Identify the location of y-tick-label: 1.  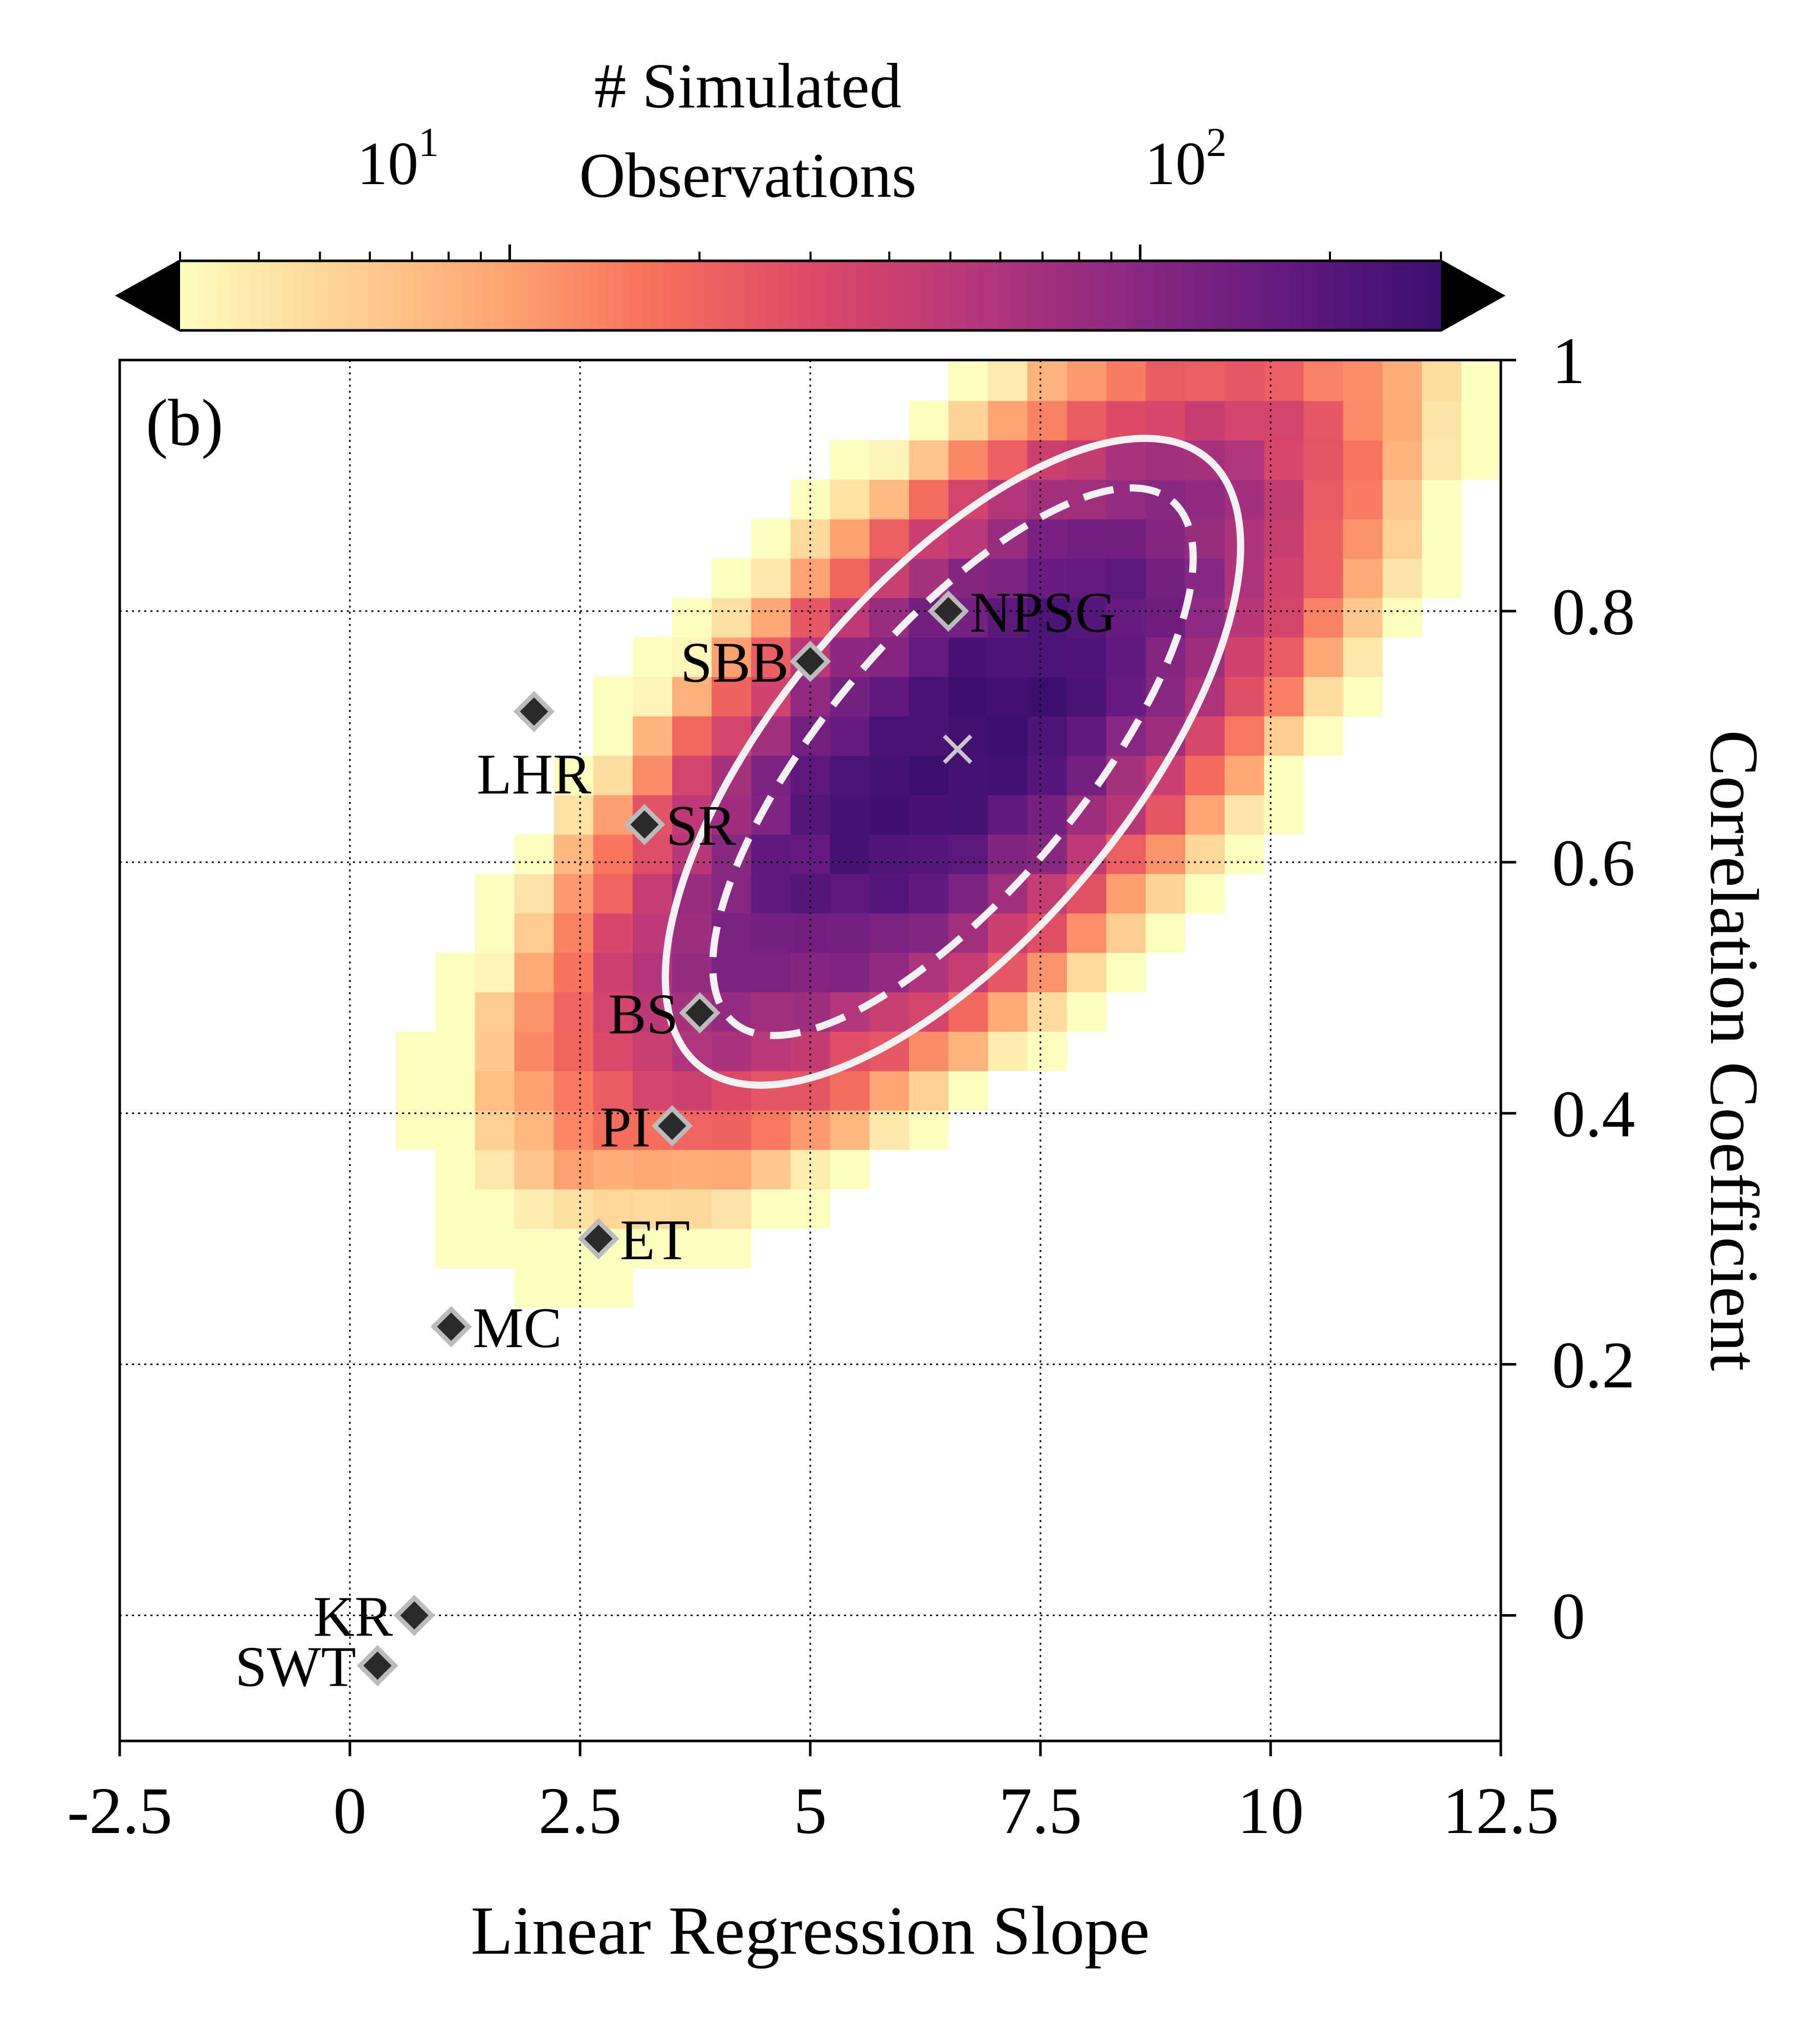
(1568, 361).